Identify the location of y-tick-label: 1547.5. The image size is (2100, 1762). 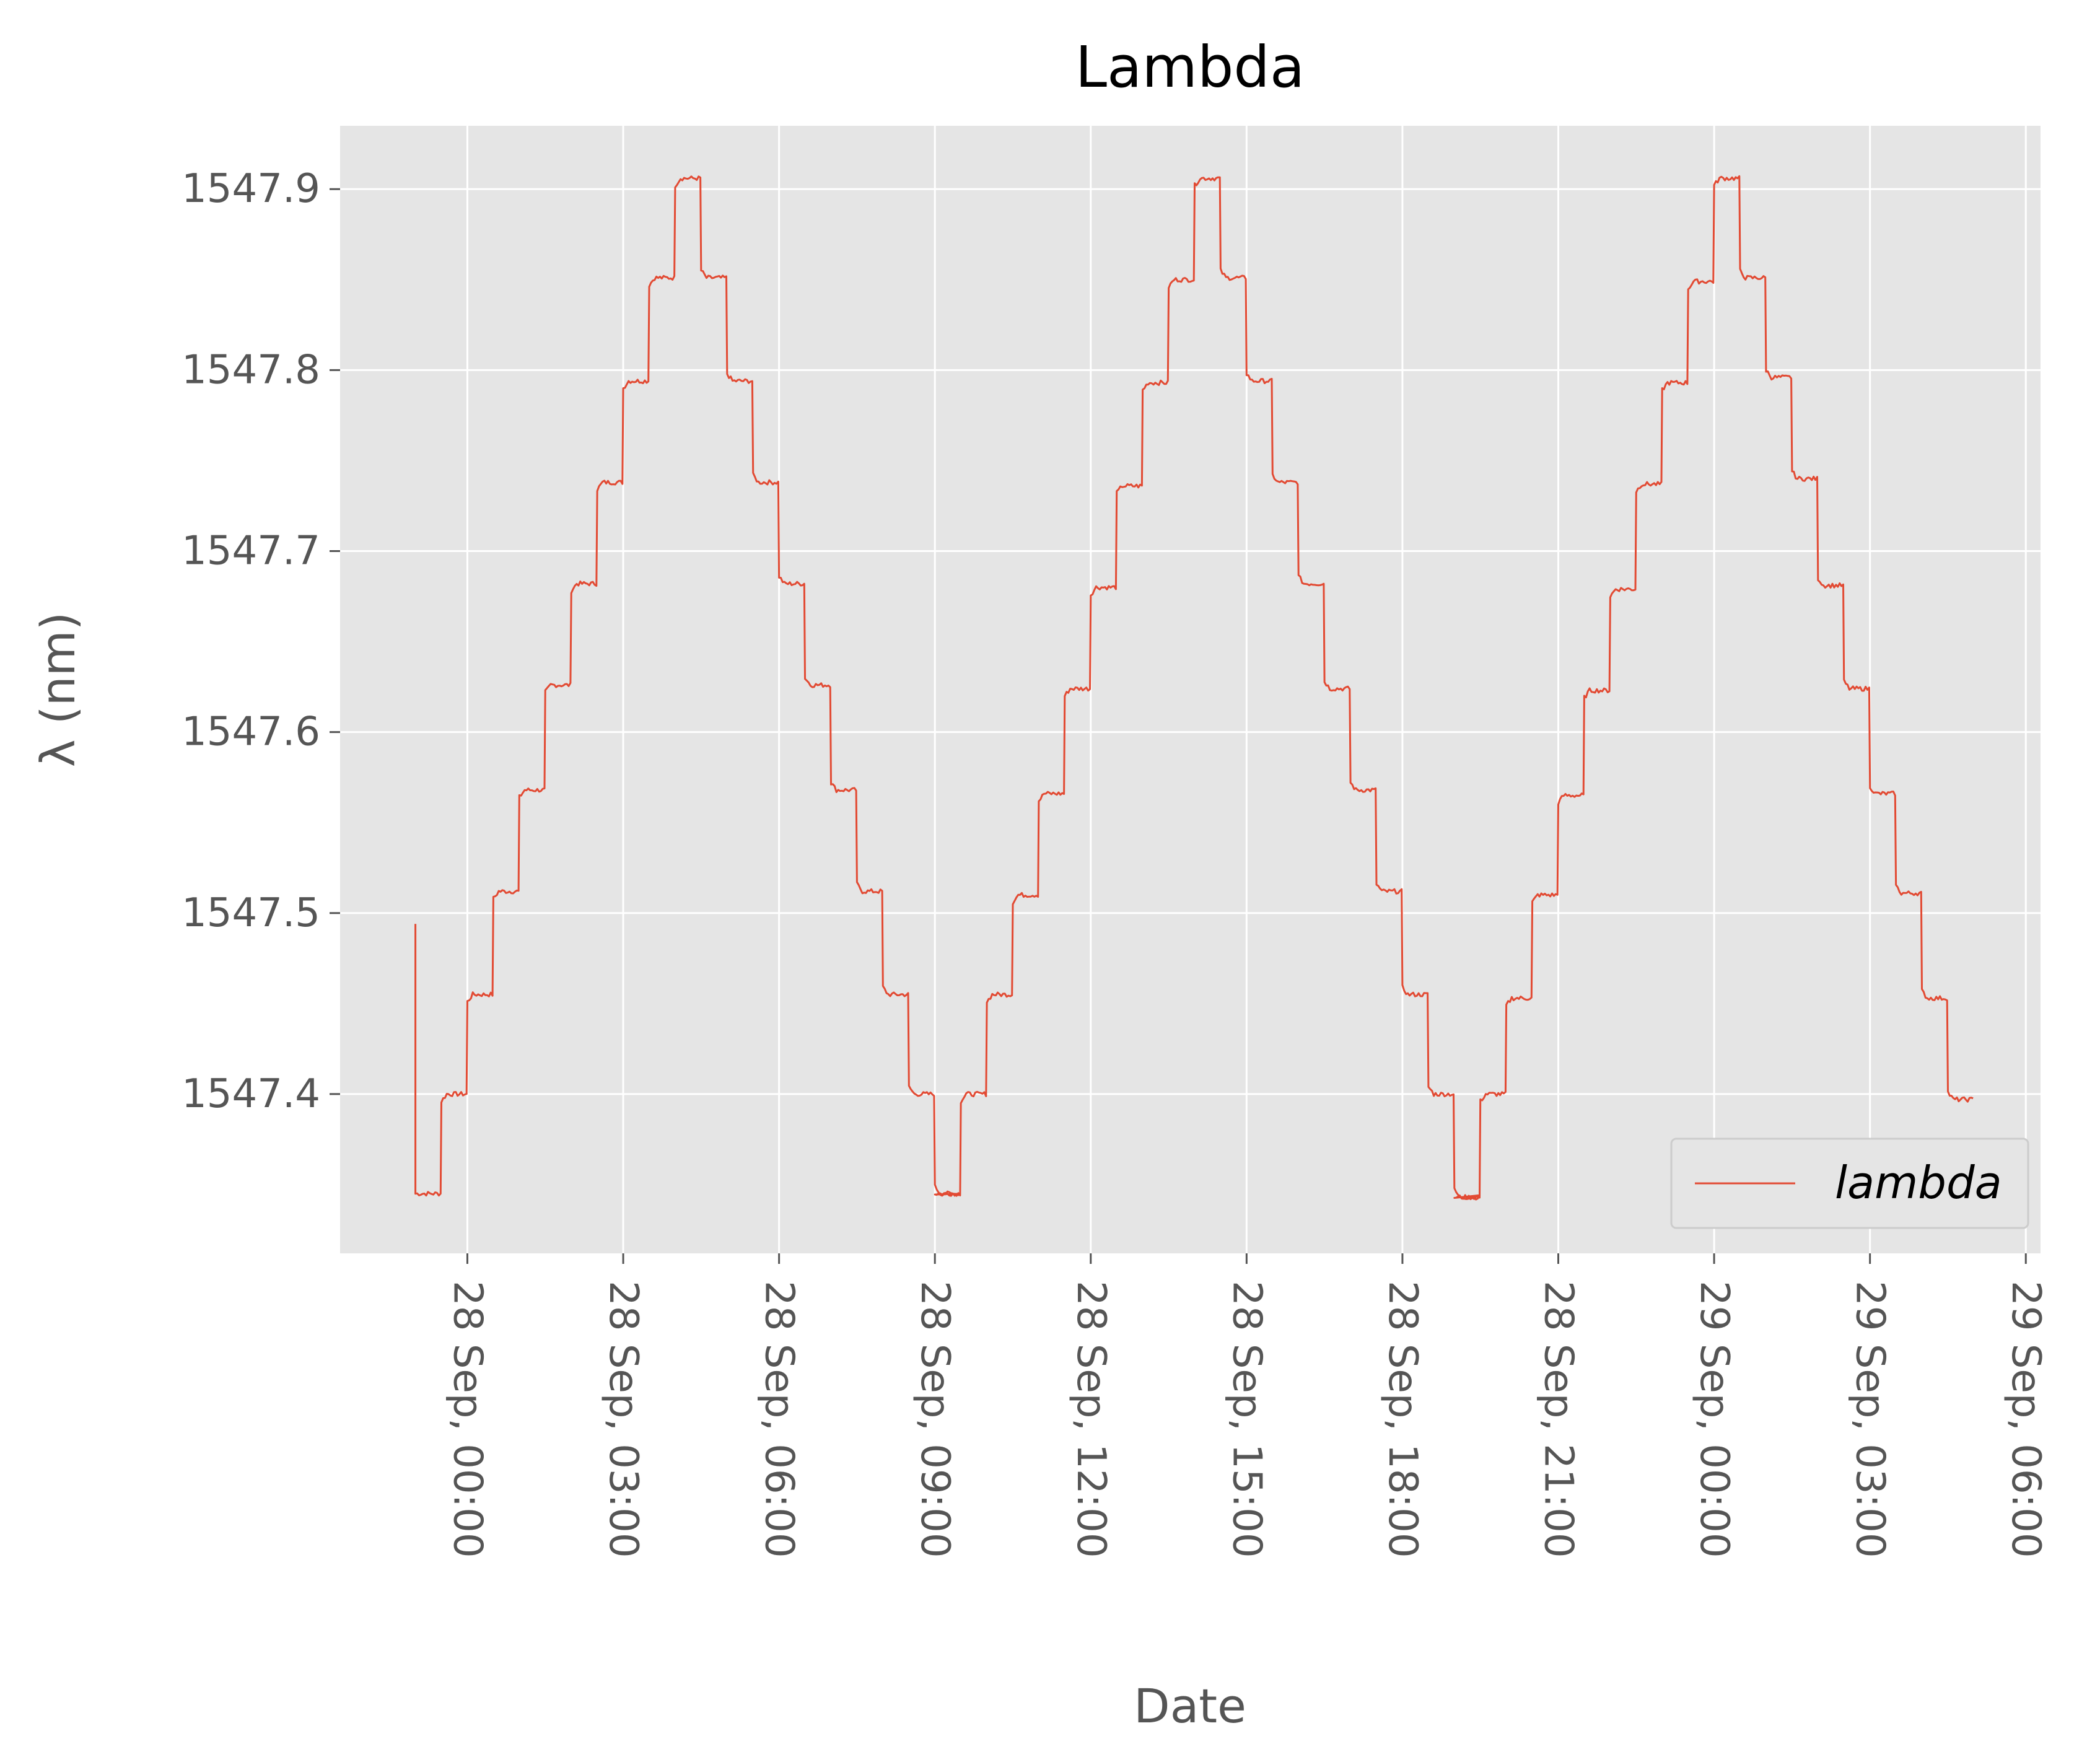
(251, 913).